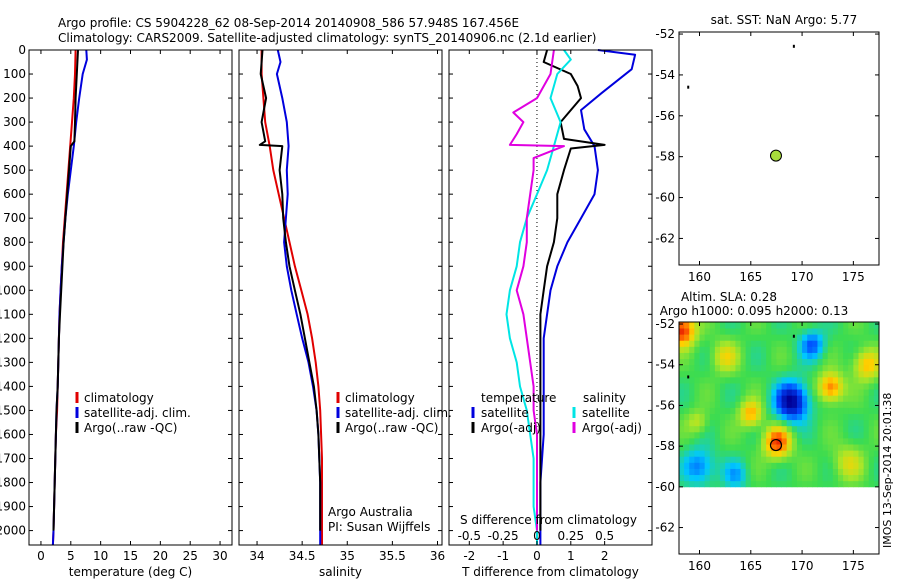 The image size is (900, 580). I want to click on depth-tick-label: 1700, so click(13, 458).